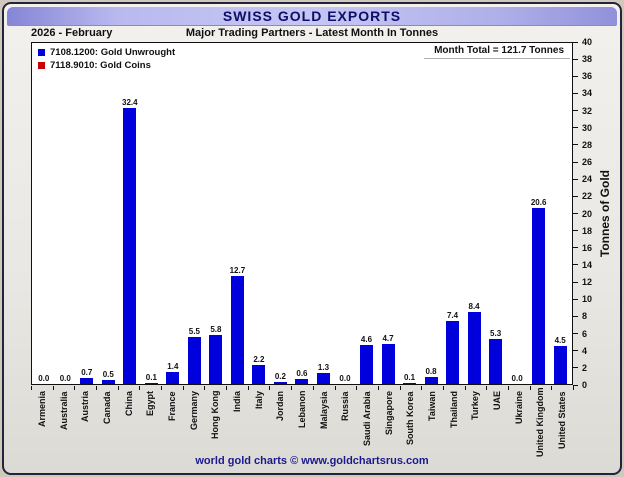 Image resolution: width=624 pixels, height=477 pixels. I want to click on bar-value-label: 5.8, so click(216, 329).